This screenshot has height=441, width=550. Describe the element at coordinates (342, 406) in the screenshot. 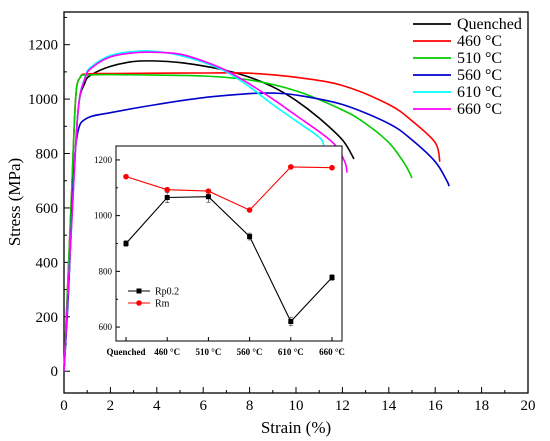

I see `x-tick-label: 12` at that location.